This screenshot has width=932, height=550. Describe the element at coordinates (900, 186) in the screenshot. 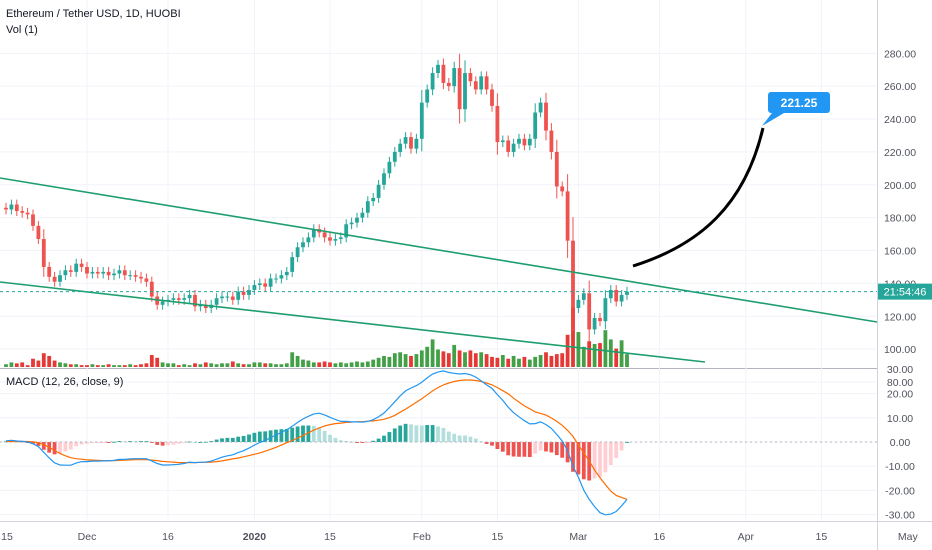

I see `price-tick-label: 200.00` at that location.